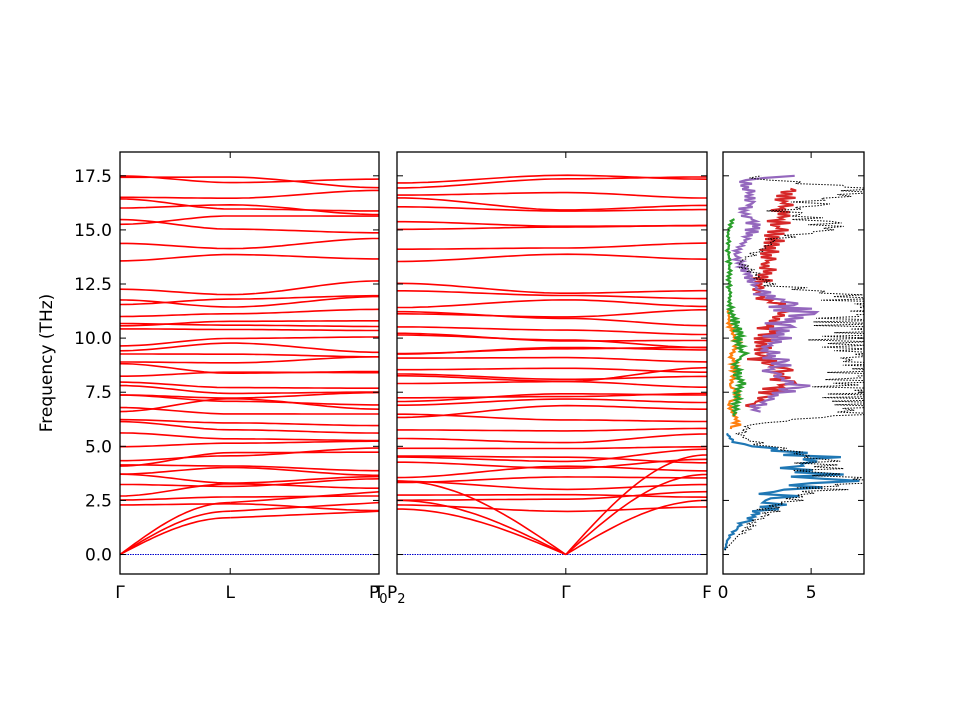 Image resolution: width=960 pixels, height=725 pixels. Describe the element at coordinates (230, 593) in the screenshot. I see `xtick-label: L` at that location.